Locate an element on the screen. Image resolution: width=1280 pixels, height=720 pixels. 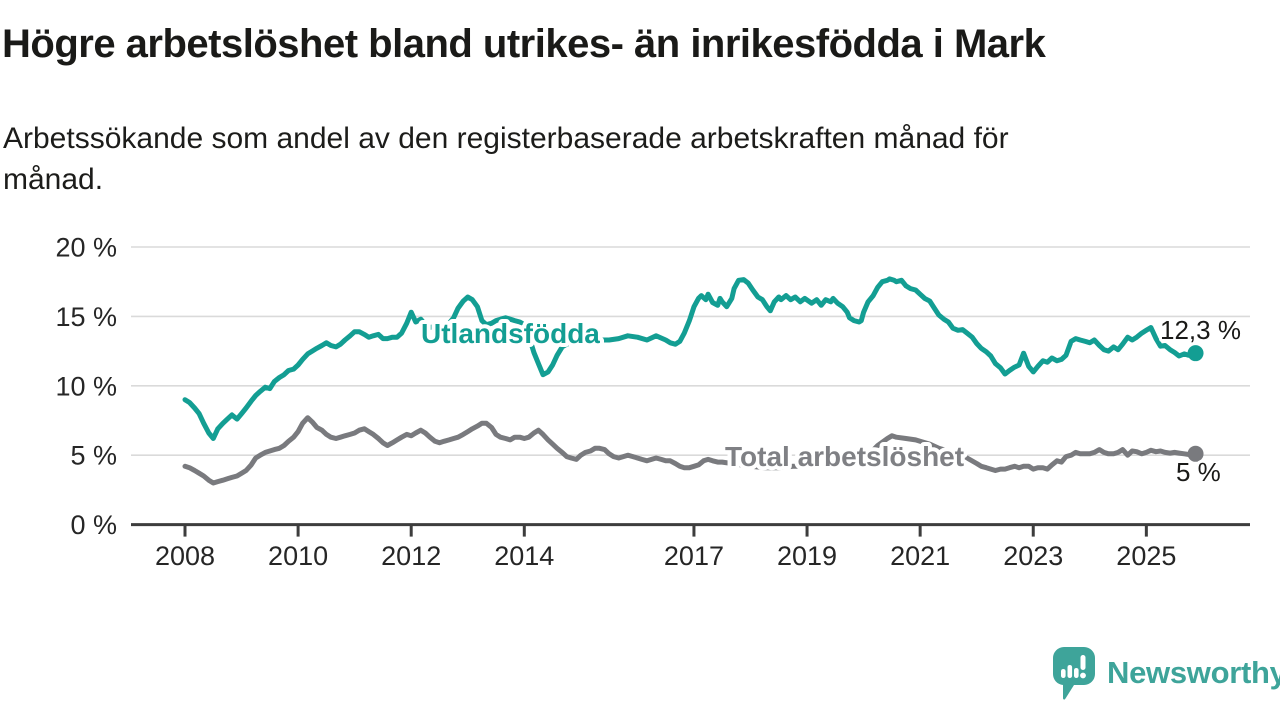
newsworthy-logo-icon is located at coordinates (1073, 673).